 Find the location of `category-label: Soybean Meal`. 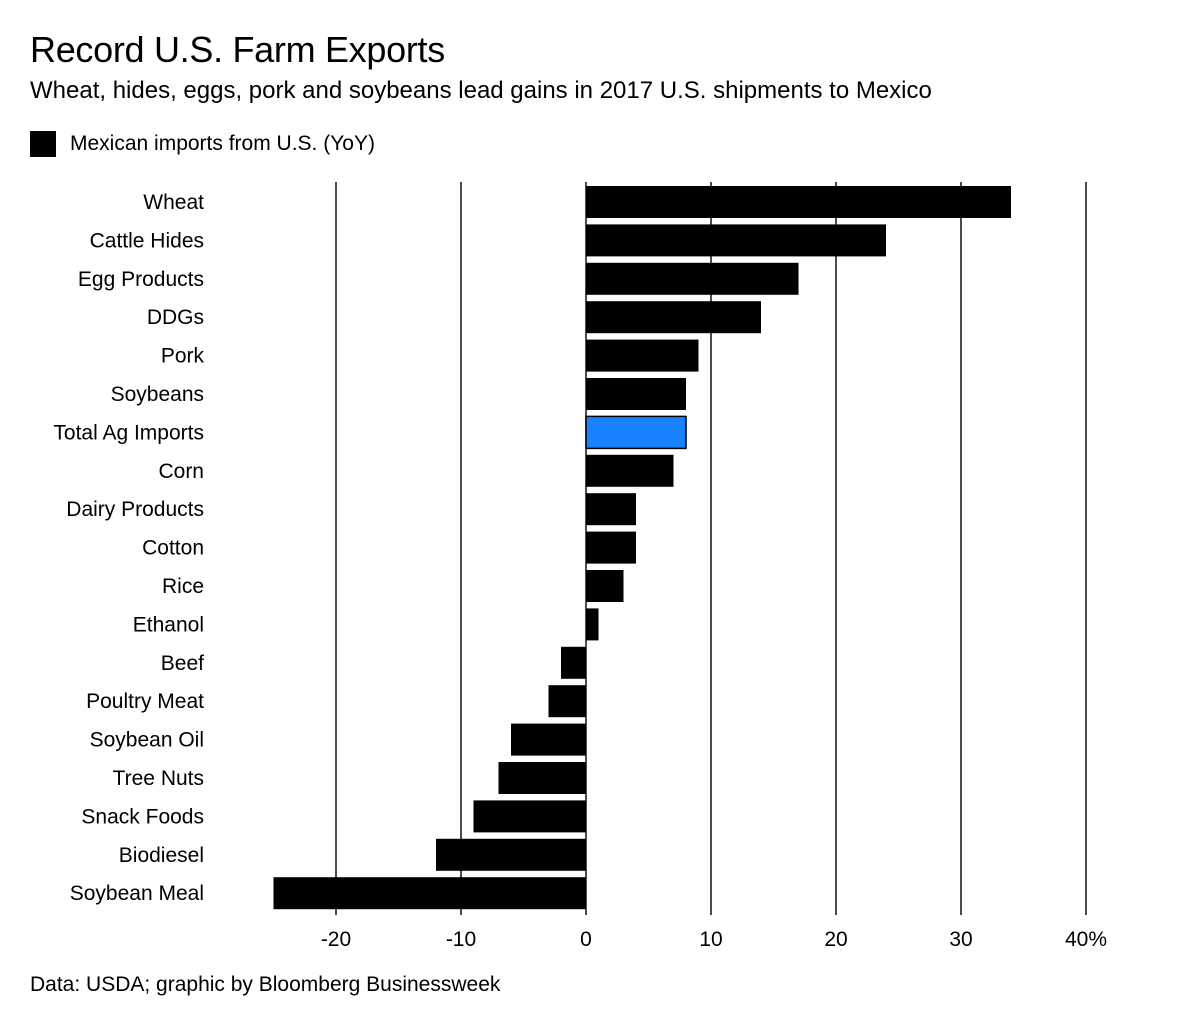

category-label: Soybean Meal is located at coordinates (137, 893).